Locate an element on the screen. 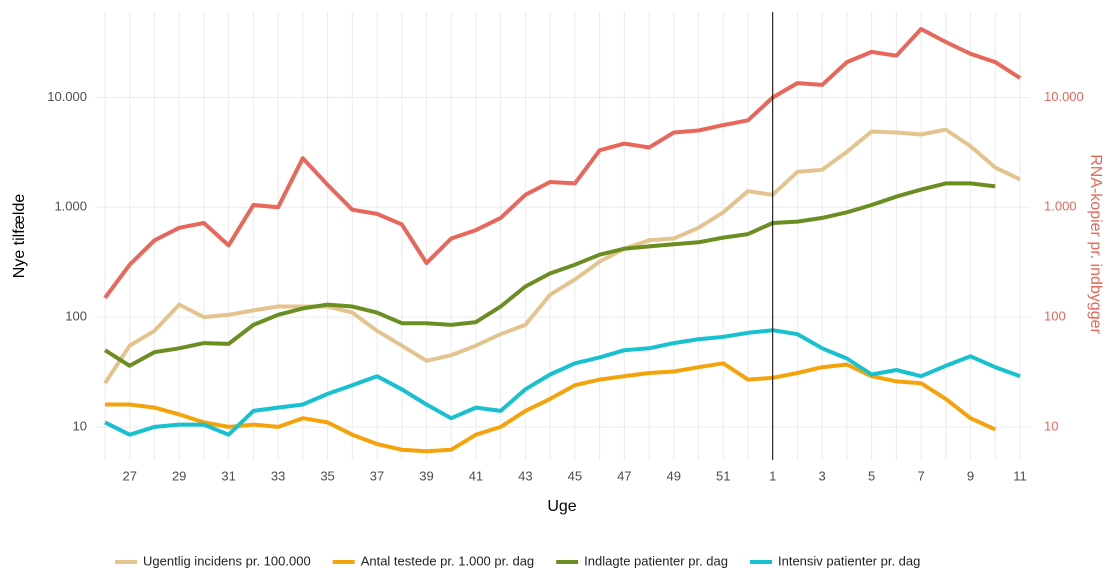 The image size is (1109, 572). y2-tick-label: 10.000 is located at coordinates (1064, 96).